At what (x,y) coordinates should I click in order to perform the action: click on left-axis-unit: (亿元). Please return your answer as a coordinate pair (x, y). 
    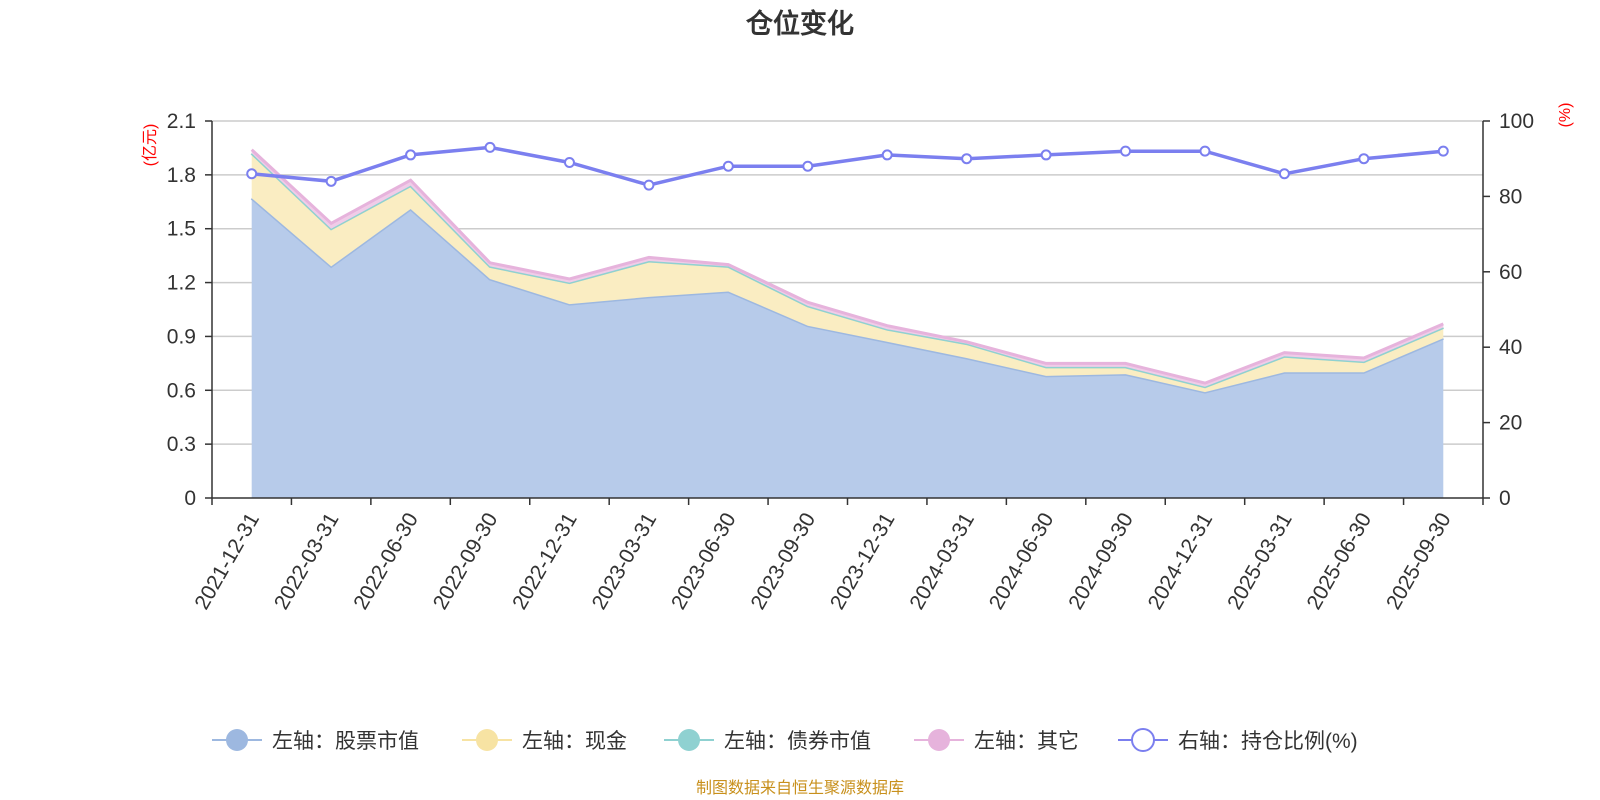
    Looking at the image, I should click on (150, 145).